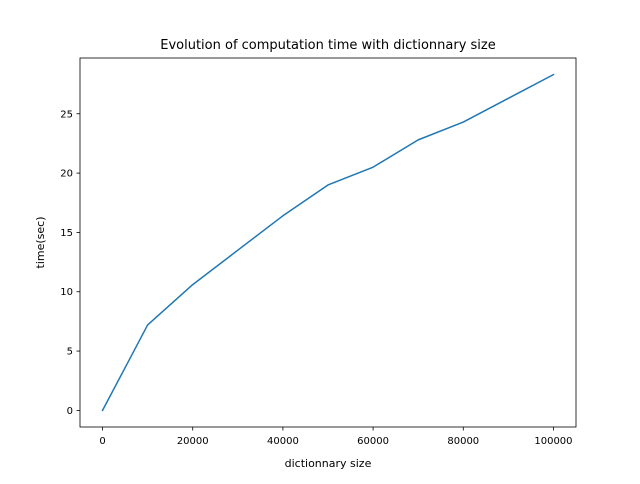  What do you see at coordinates (553, 441) in the screenshot?
I see `x-tick-label: 100000` at bounding box center [553, 441].